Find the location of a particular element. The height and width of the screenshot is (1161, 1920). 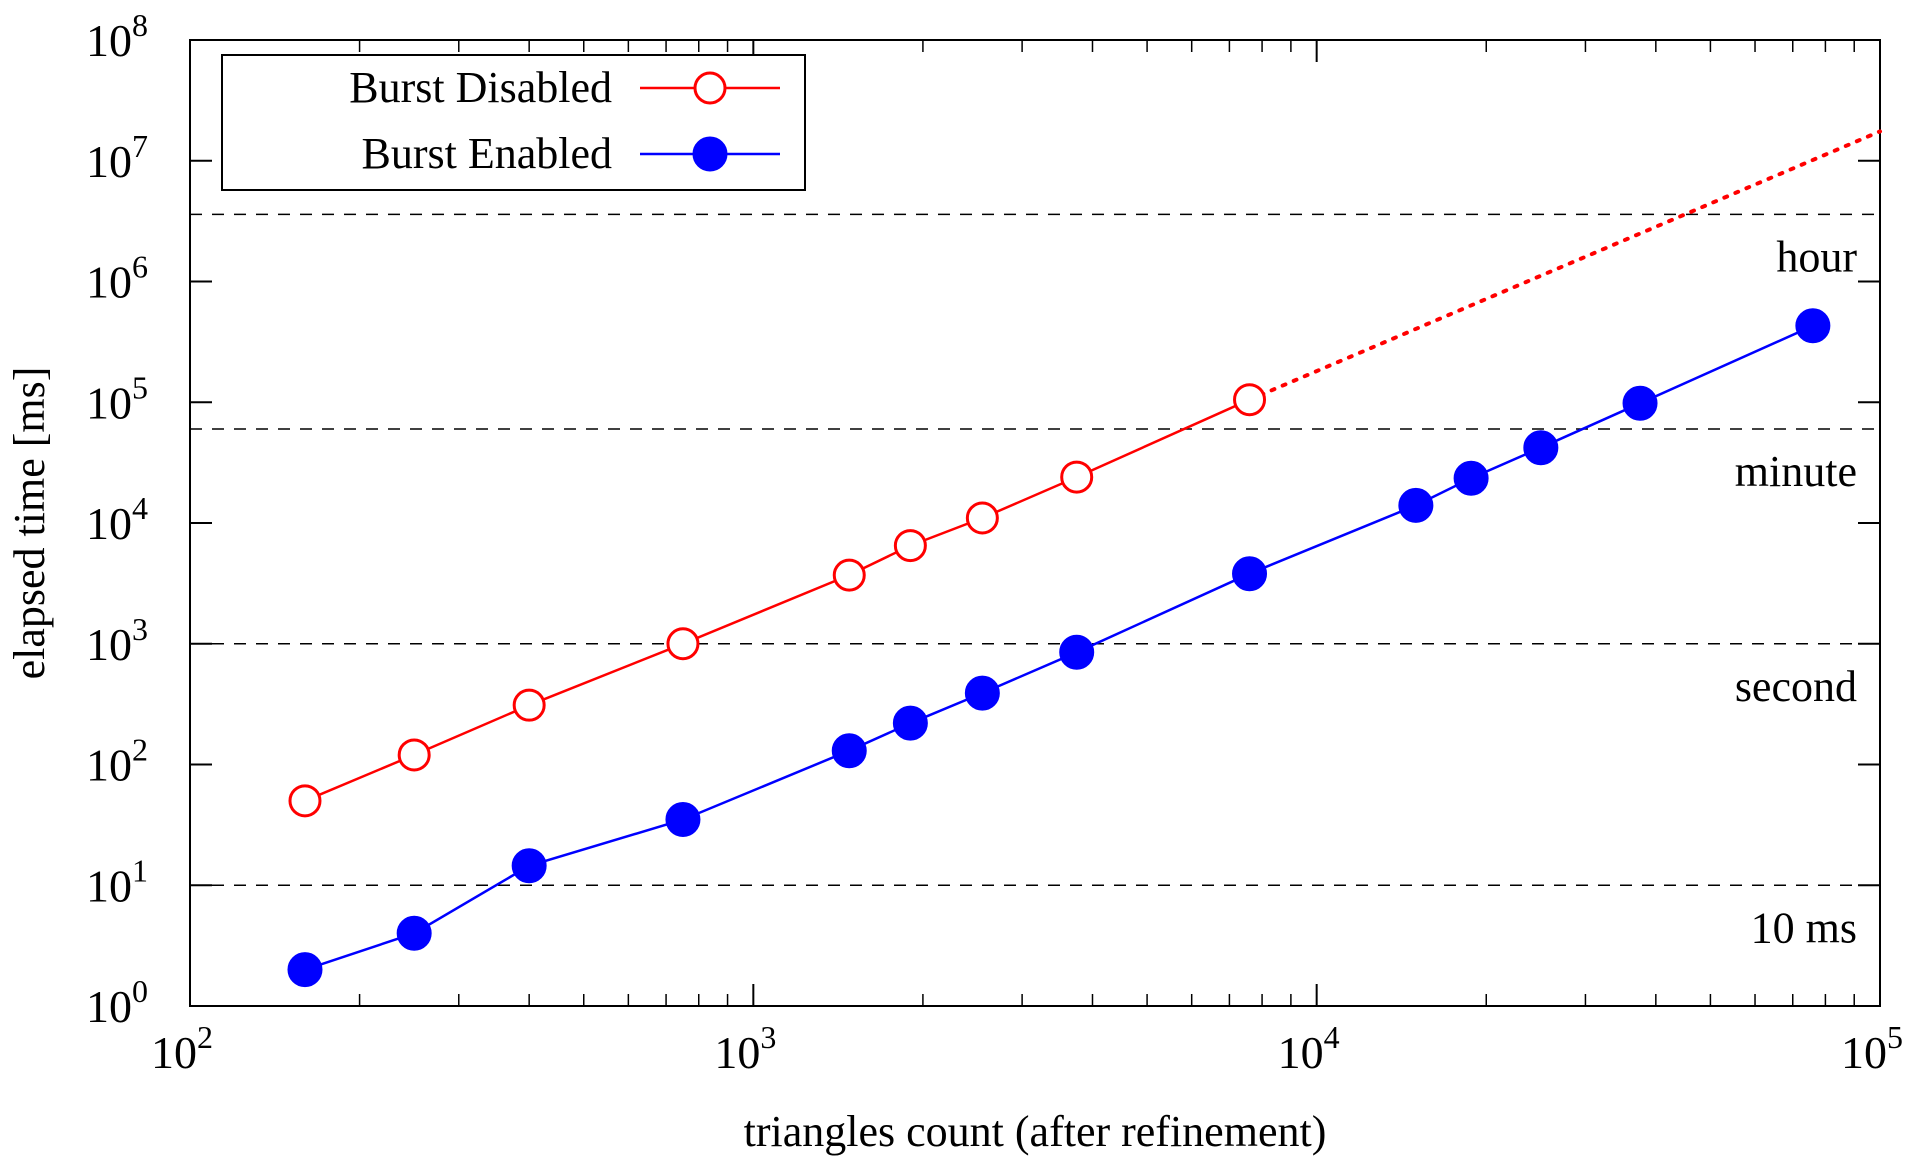

y-tick-label: 10⁷ is located at coordinates (117, 157).